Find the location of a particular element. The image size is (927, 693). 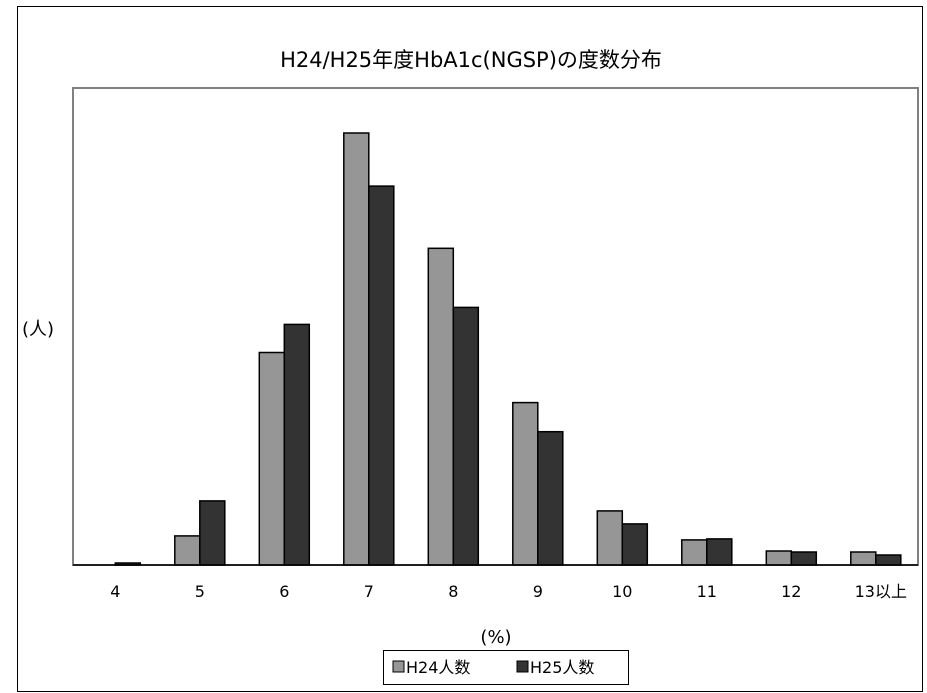

y-axis-label: (人) is located at coordinates (38, 329).